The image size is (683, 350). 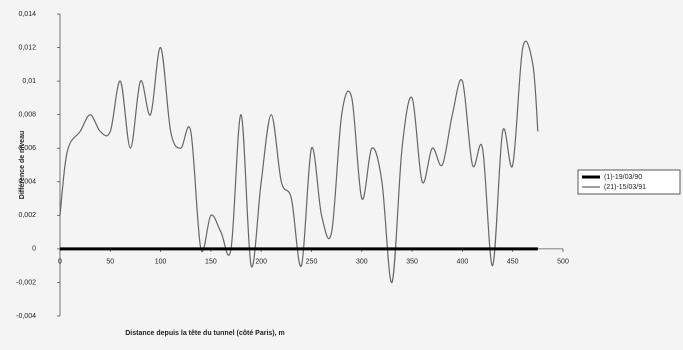 What do you see at coordinates (27, 115) in the screenshot?
I see `y-tick-label: 0,008` at bounding box center [27, 115].